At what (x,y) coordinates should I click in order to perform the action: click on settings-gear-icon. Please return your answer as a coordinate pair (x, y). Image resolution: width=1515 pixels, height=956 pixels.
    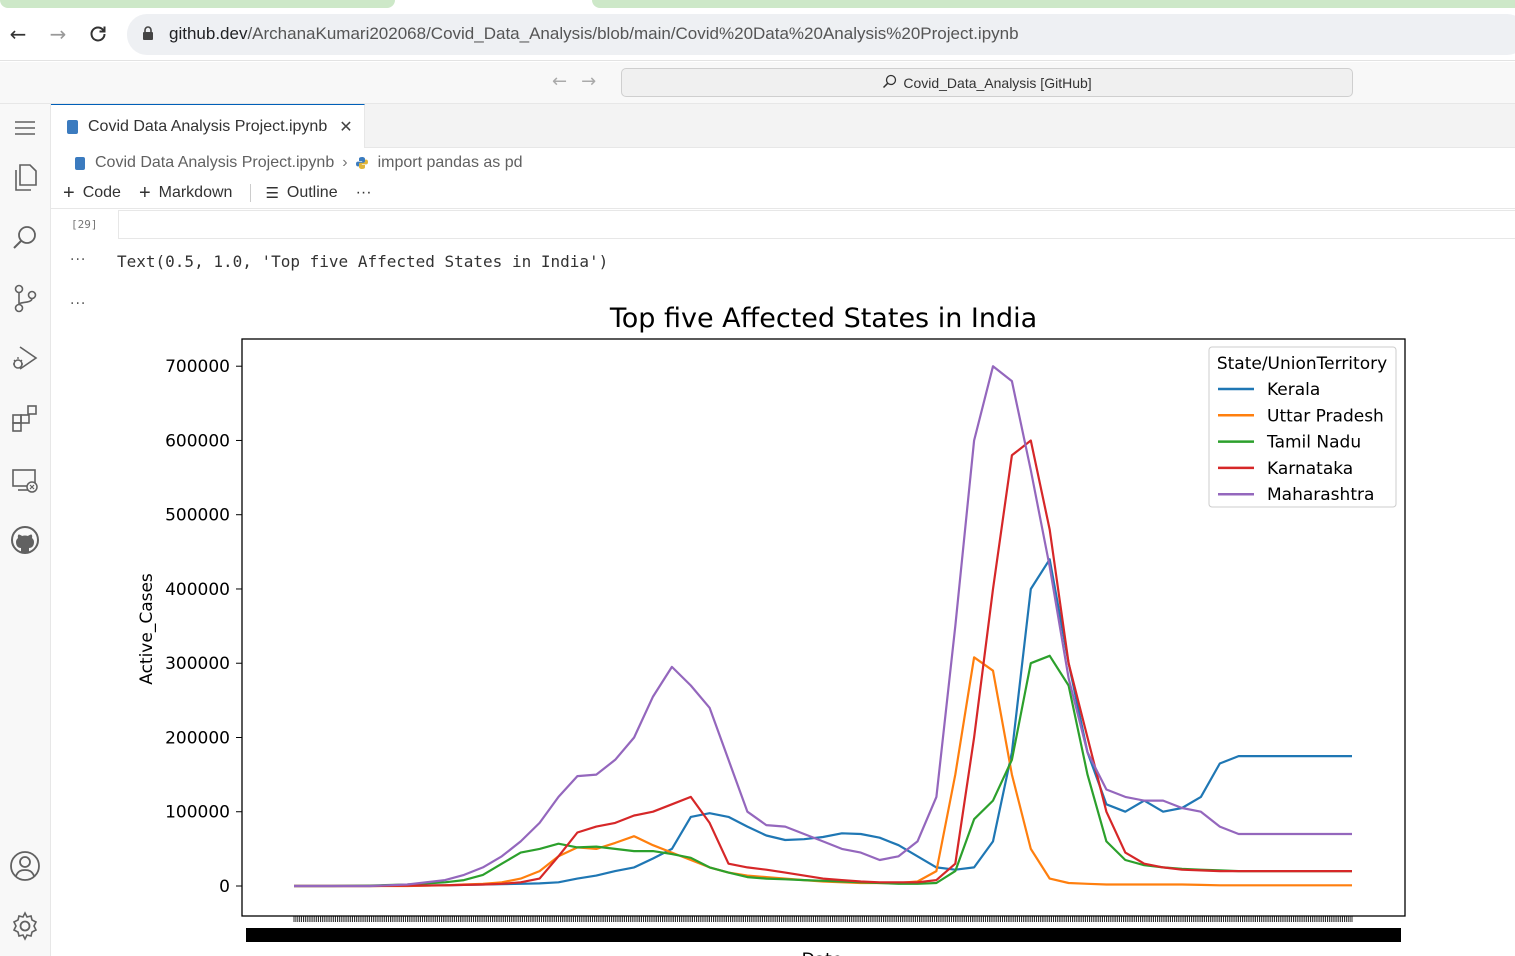
    Looking at the image, I should click on (25, 926).